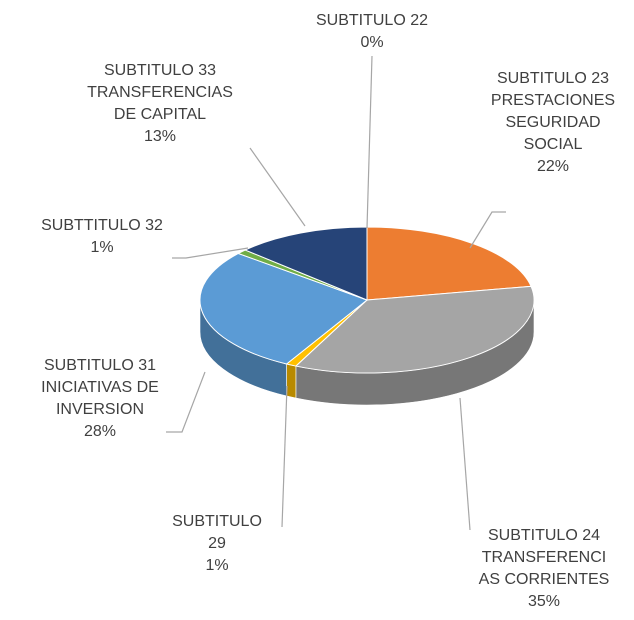 This screenshot has height=620, width=634. I want to click on slice-side, so click(291, 381).